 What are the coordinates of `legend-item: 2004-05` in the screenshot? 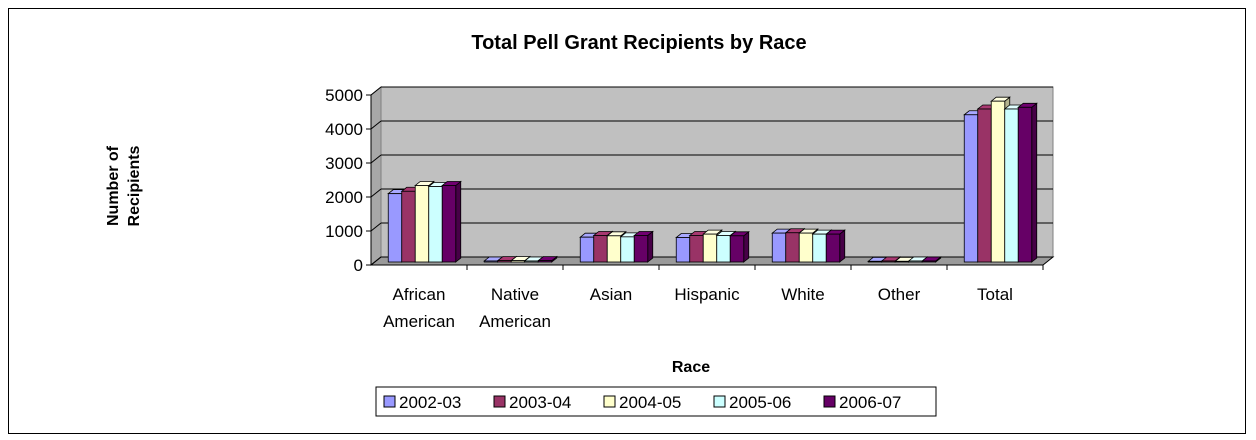 It's located at (642, 402).